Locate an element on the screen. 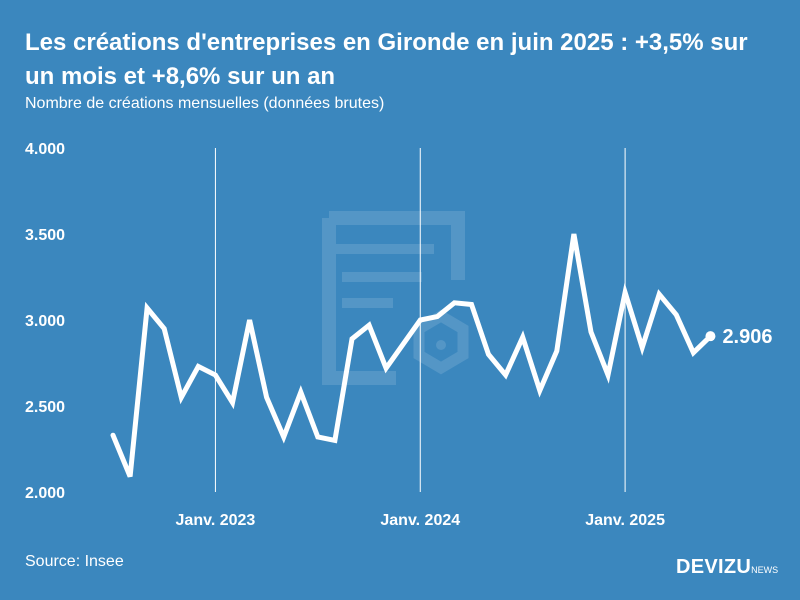  y-tick-label: 3.000 is located at coordinates (45, 321).